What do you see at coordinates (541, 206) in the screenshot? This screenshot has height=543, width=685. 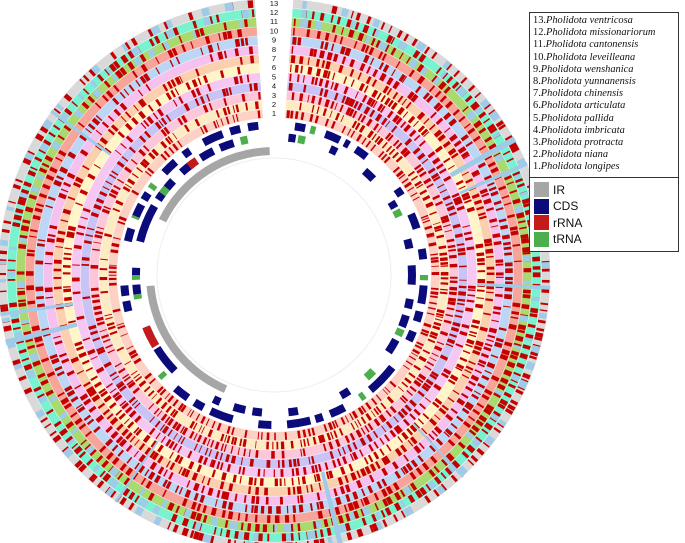 I see `feature-swatch` at bounding box center [541, 206].